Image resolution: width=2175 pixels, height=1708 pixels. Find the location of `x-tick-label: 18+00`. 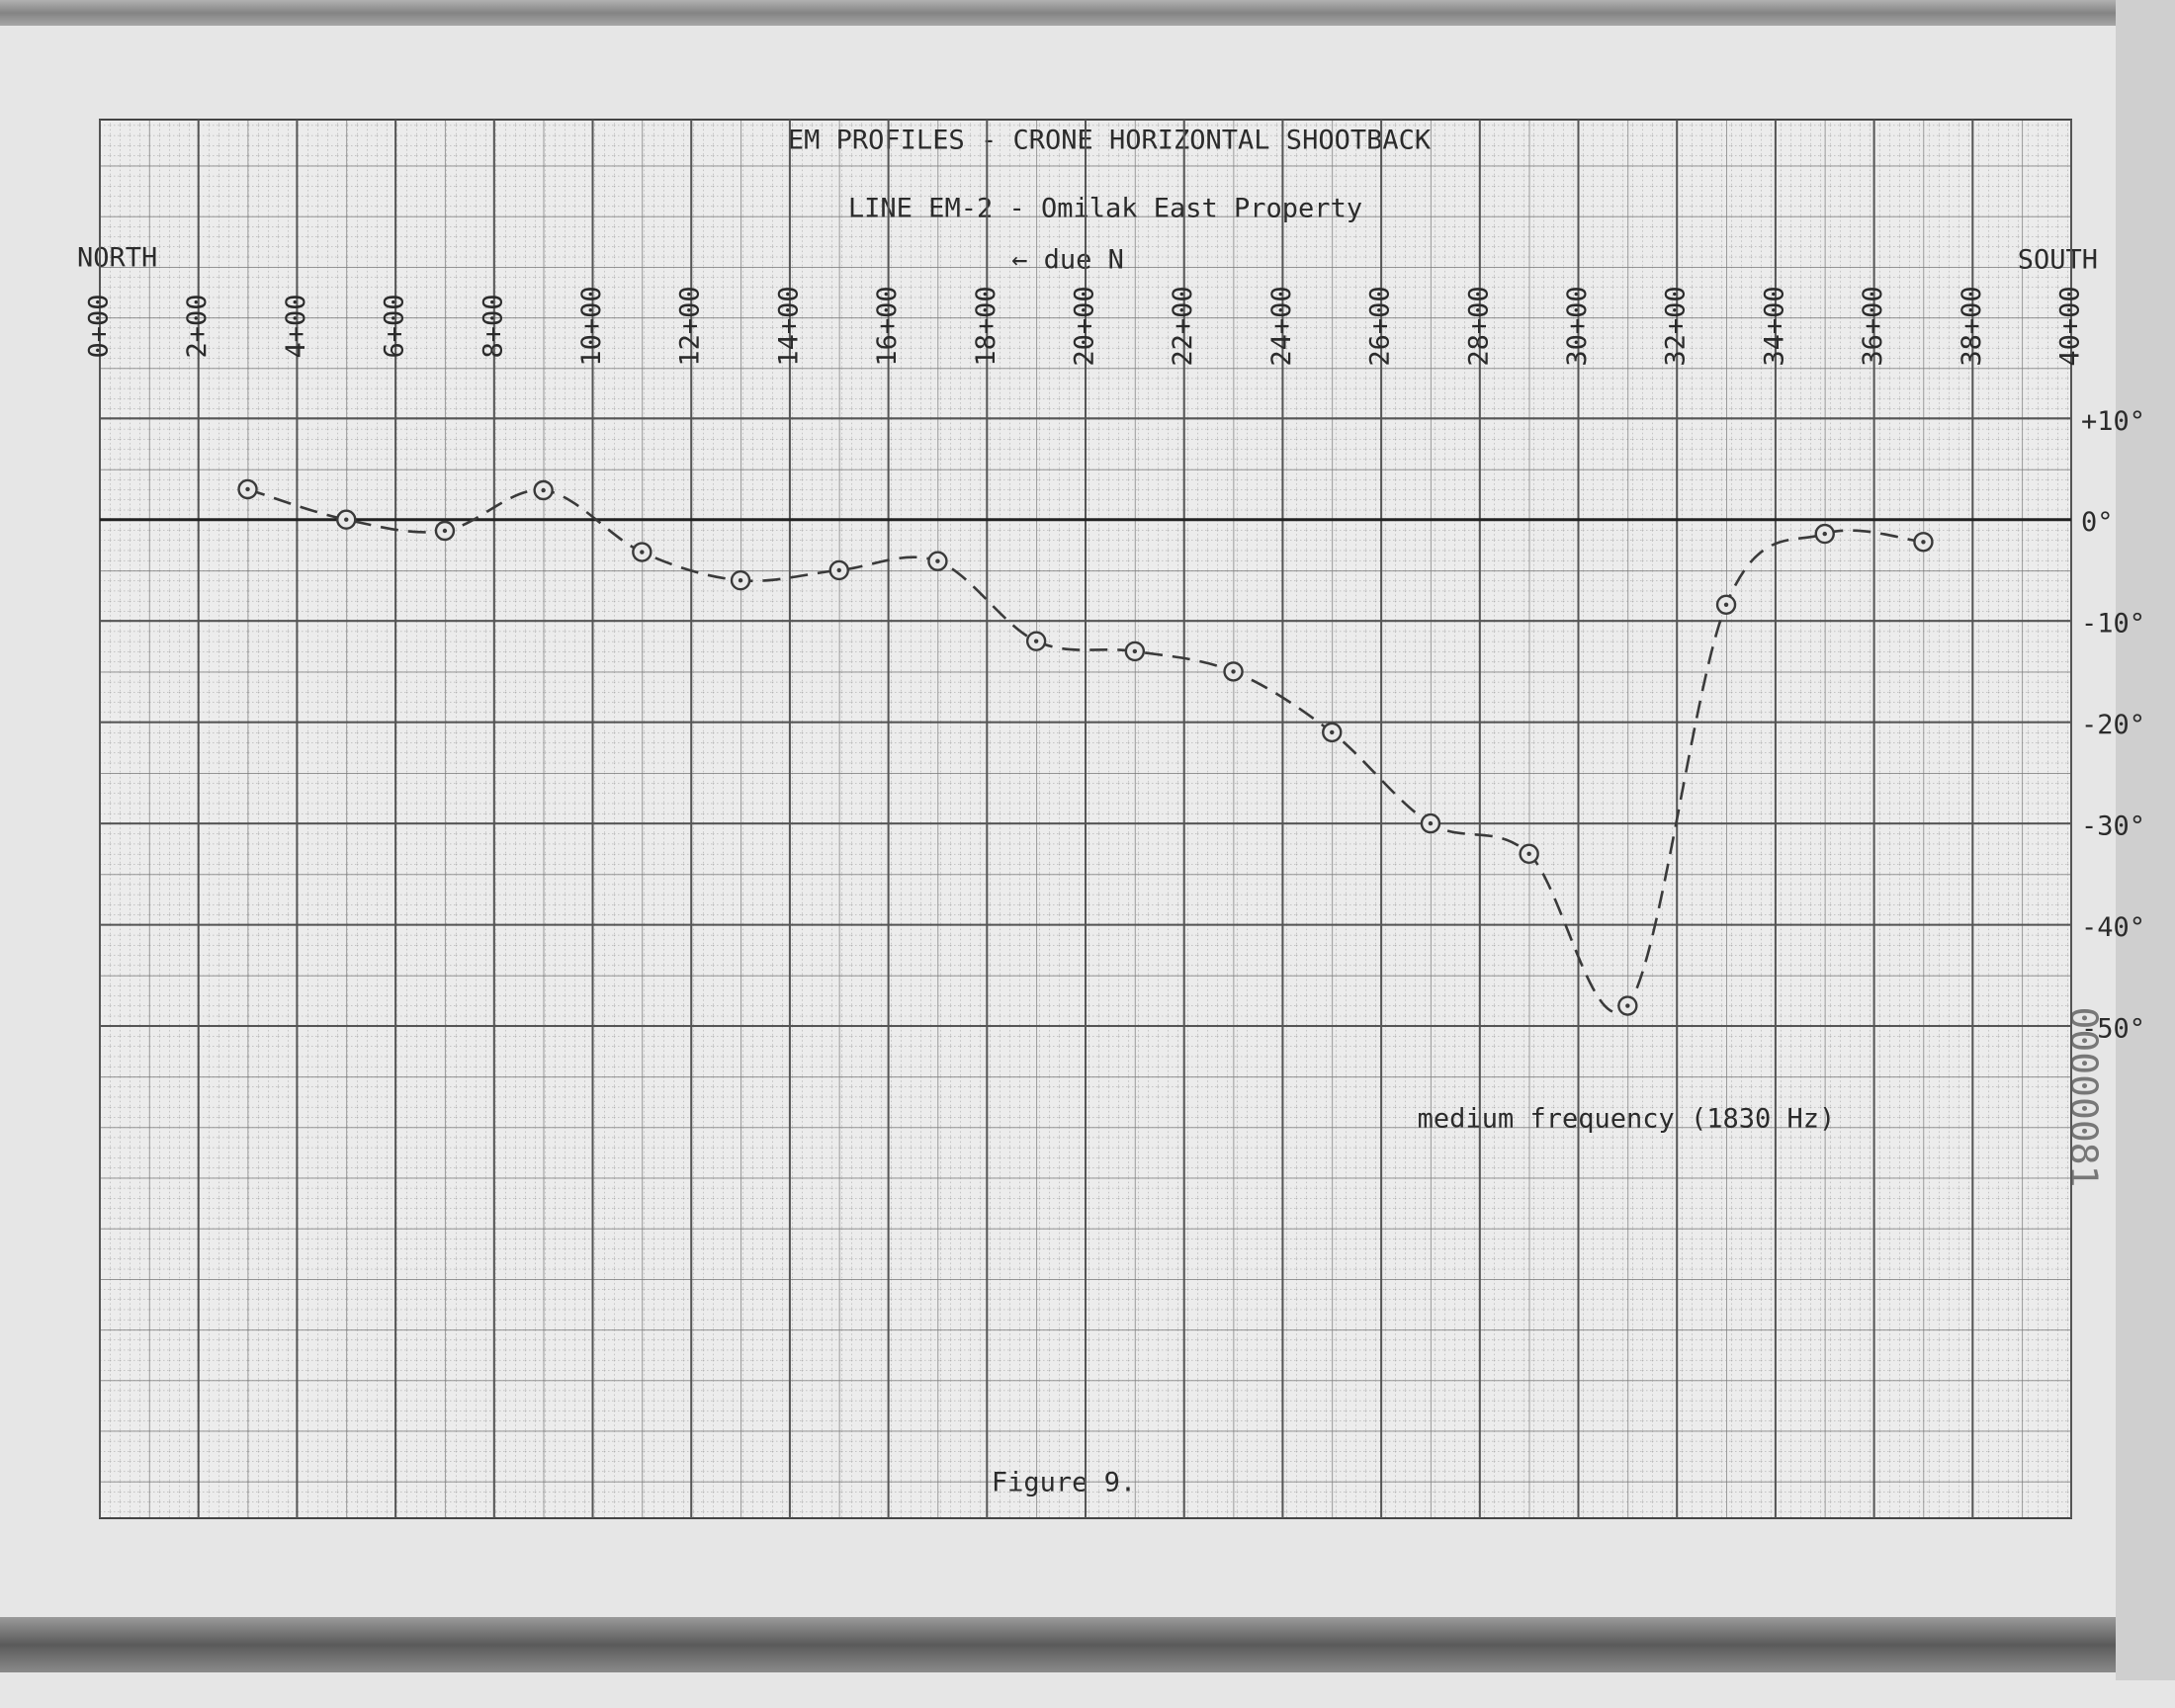

x-tick-label: 18+00 is located at coordinates (986, 326).